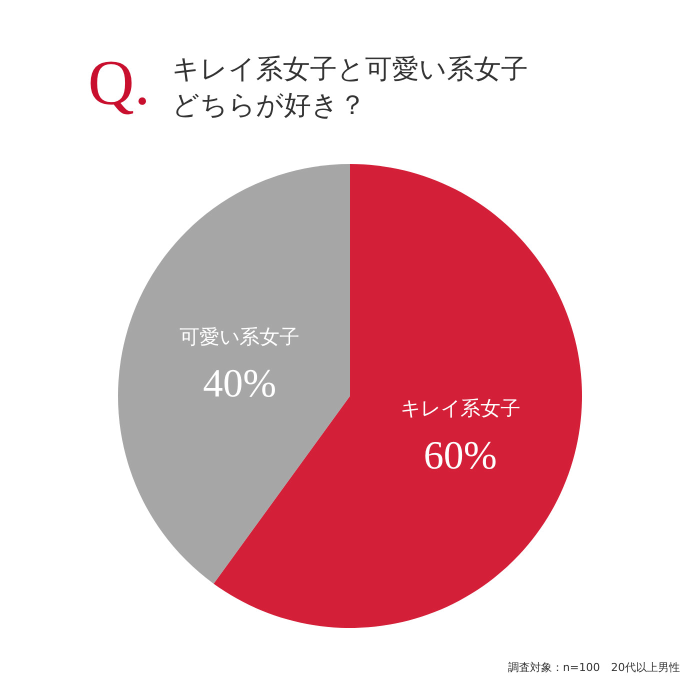  Describe the element at coordinates (460, 408) in the screenshot. I see `slice-label: キレイ系女子` at that location.